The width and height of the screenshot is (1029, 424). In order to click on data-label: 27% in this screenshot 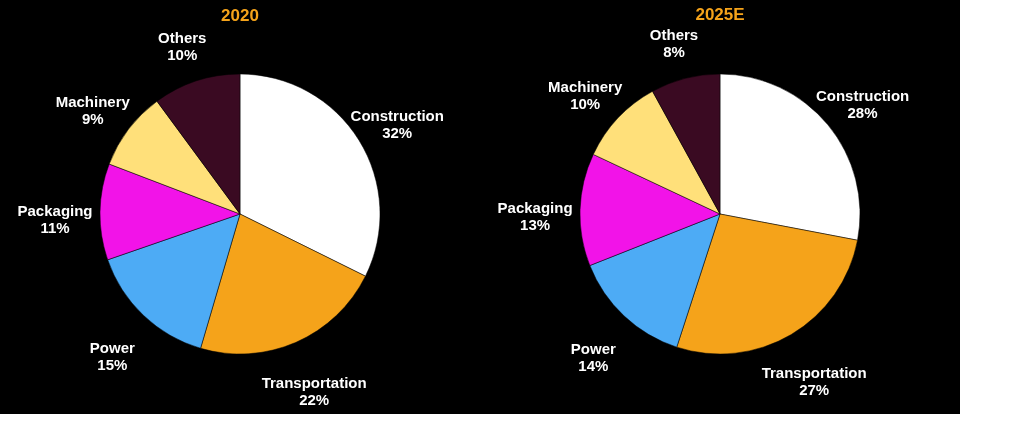, I will do `click(814, 390)`.